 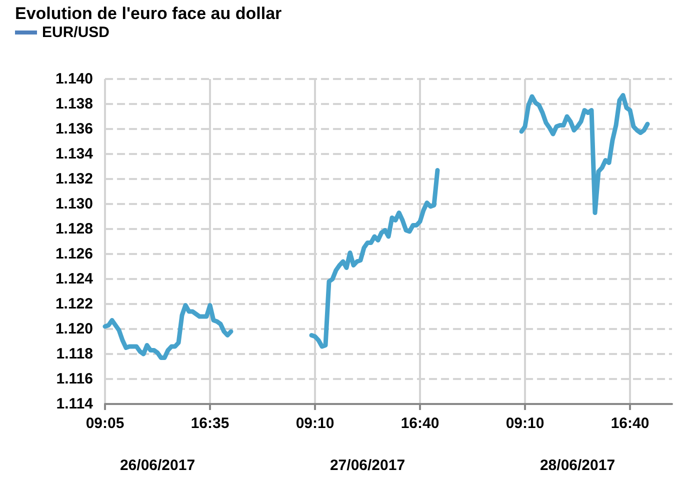 What do you see at coordinates (578, 465) in the screenshot?
I see `text: 28/06/2017` at bounding box center [578, 465].